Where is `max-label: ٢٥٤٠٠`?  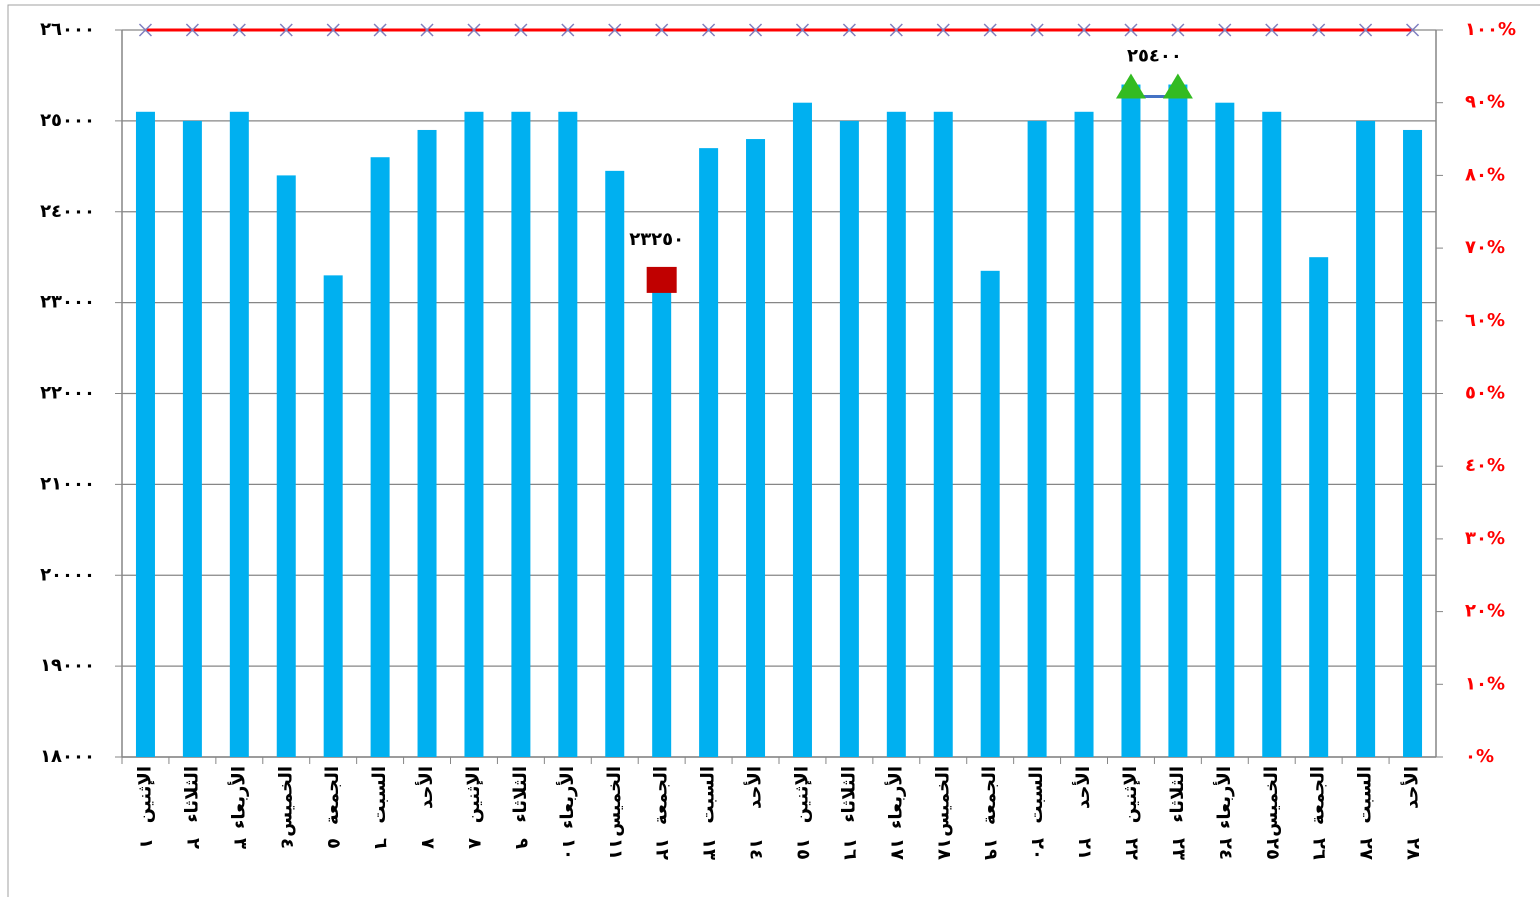 max-label: ٢٥٤٠٠ is located at coordinates (1154, 56).